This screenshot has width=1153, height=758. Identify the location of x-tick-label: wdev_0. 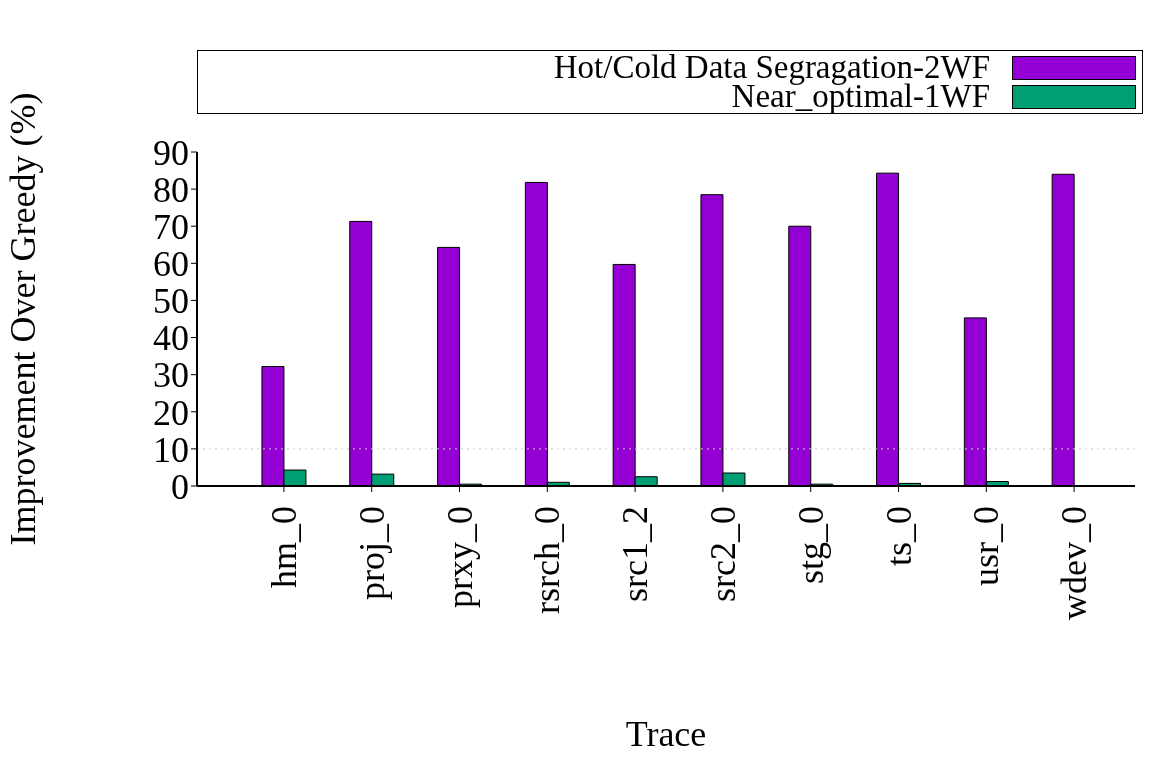
(1074, 563).